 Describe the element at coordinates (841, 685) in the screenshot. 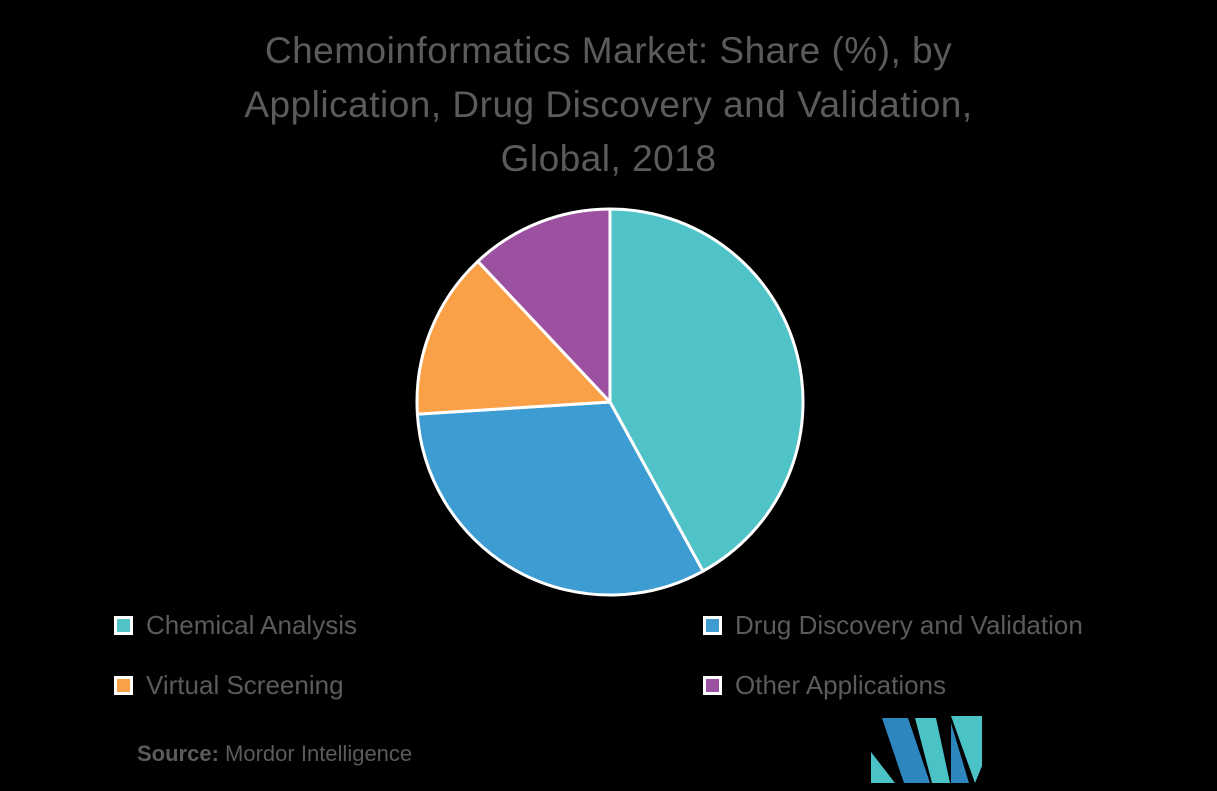

I see `legend-label: Other Applications` at that location.